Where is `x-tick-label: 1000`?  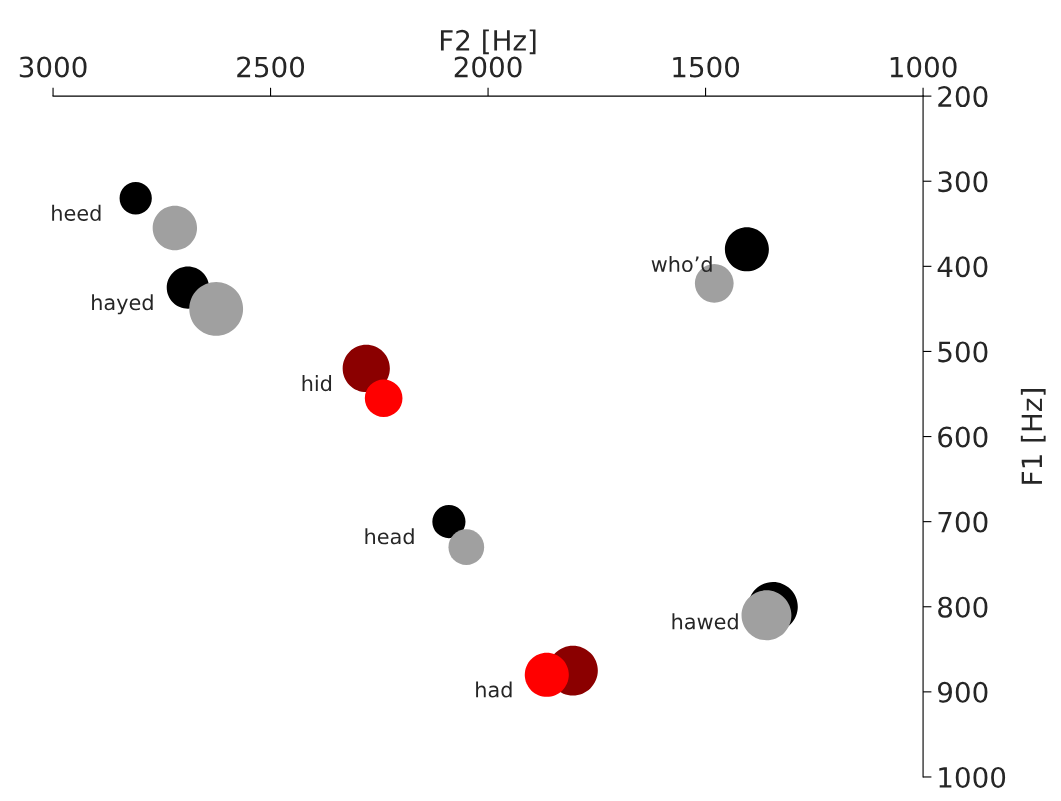
x-tick-label: 1000 is located at coordinates (923, 67).